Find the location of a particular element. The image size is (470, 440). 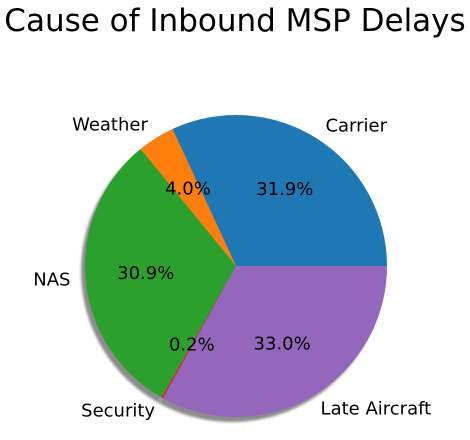

chart-title: Cause of Inbound MSP Delays is located at coordinates (235, 21).